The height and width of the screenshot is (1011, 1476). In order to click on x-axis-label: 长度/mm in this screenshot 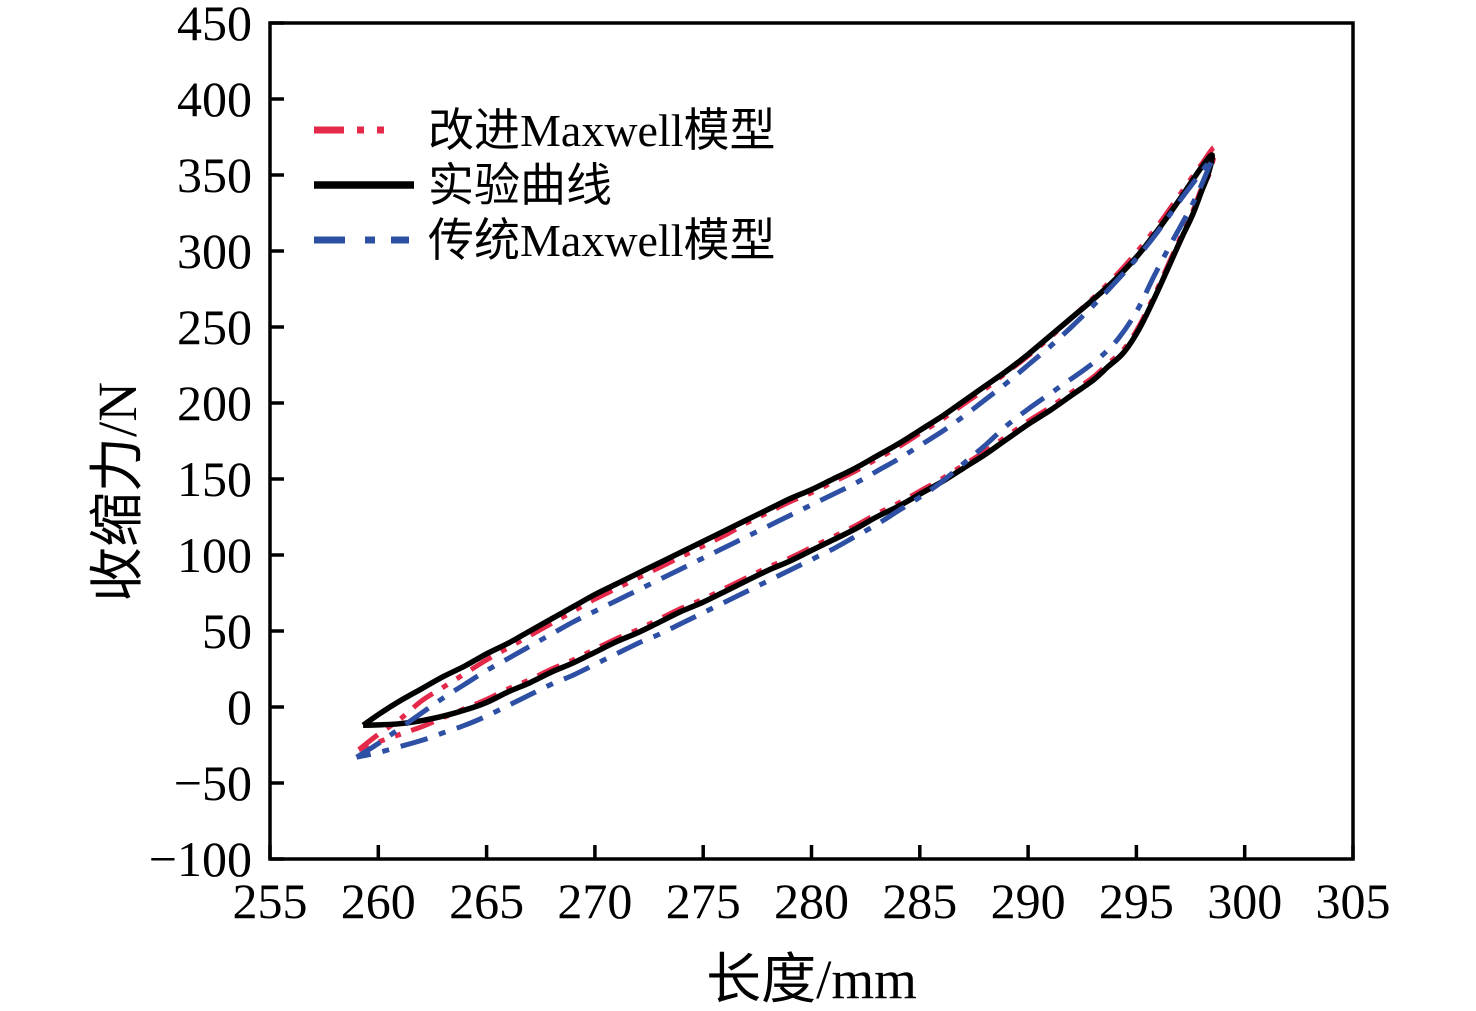, I will do `click(811, 979)`.